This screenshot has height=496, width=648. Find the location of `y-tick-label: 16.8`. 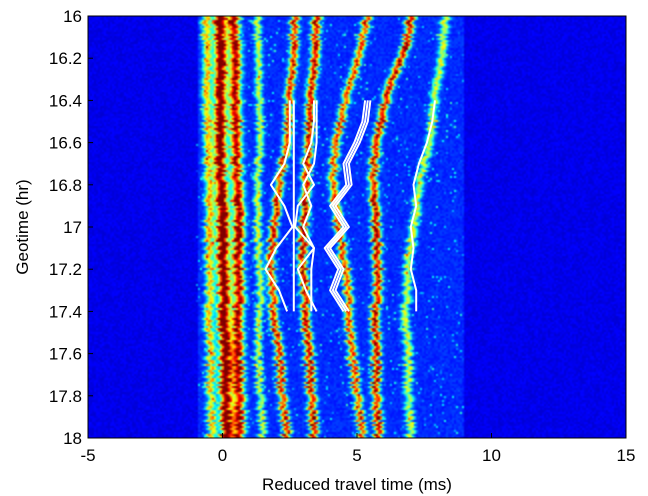

y-tick-label: 16.8 is located at coordinates (65, 185).